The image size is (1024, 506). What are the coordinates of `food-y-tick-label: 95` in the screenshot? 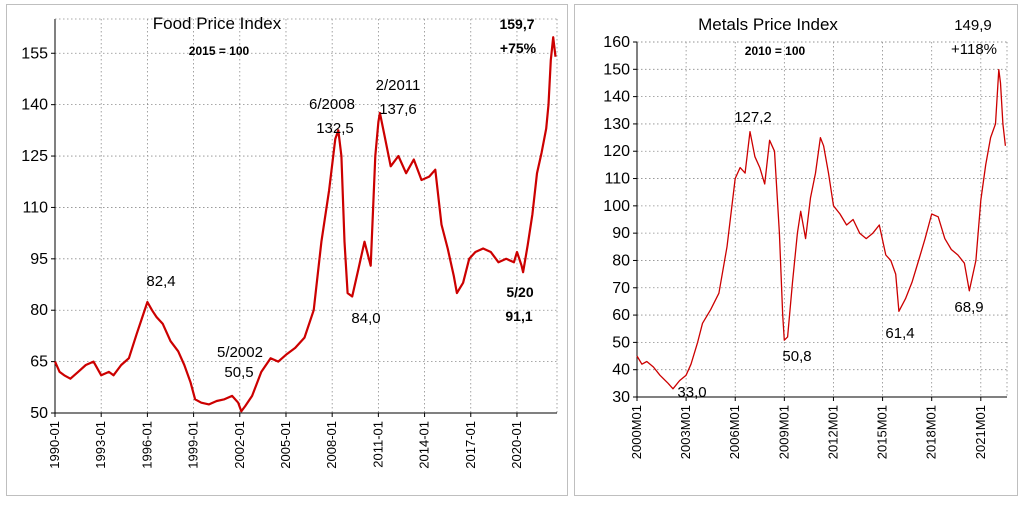 It's located at (39, 259).